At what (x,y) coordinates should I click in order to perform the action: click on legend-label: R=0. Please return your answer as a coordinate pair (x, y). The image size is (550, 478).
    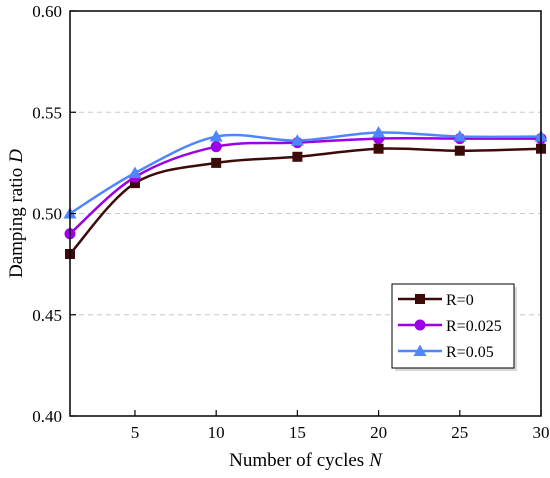
    Looking at the image, I should click on (460, 300).